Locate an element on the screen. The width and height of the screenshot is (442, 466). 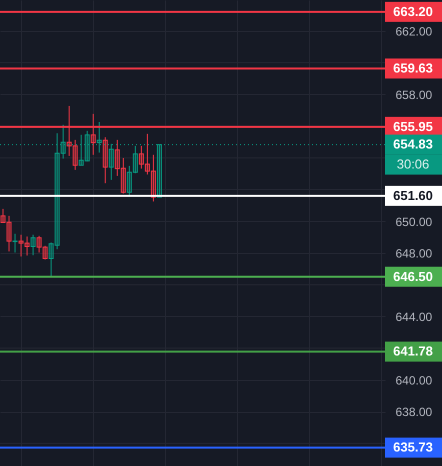
y-tick-label: 658.00 is located at coordinates (414, 95).